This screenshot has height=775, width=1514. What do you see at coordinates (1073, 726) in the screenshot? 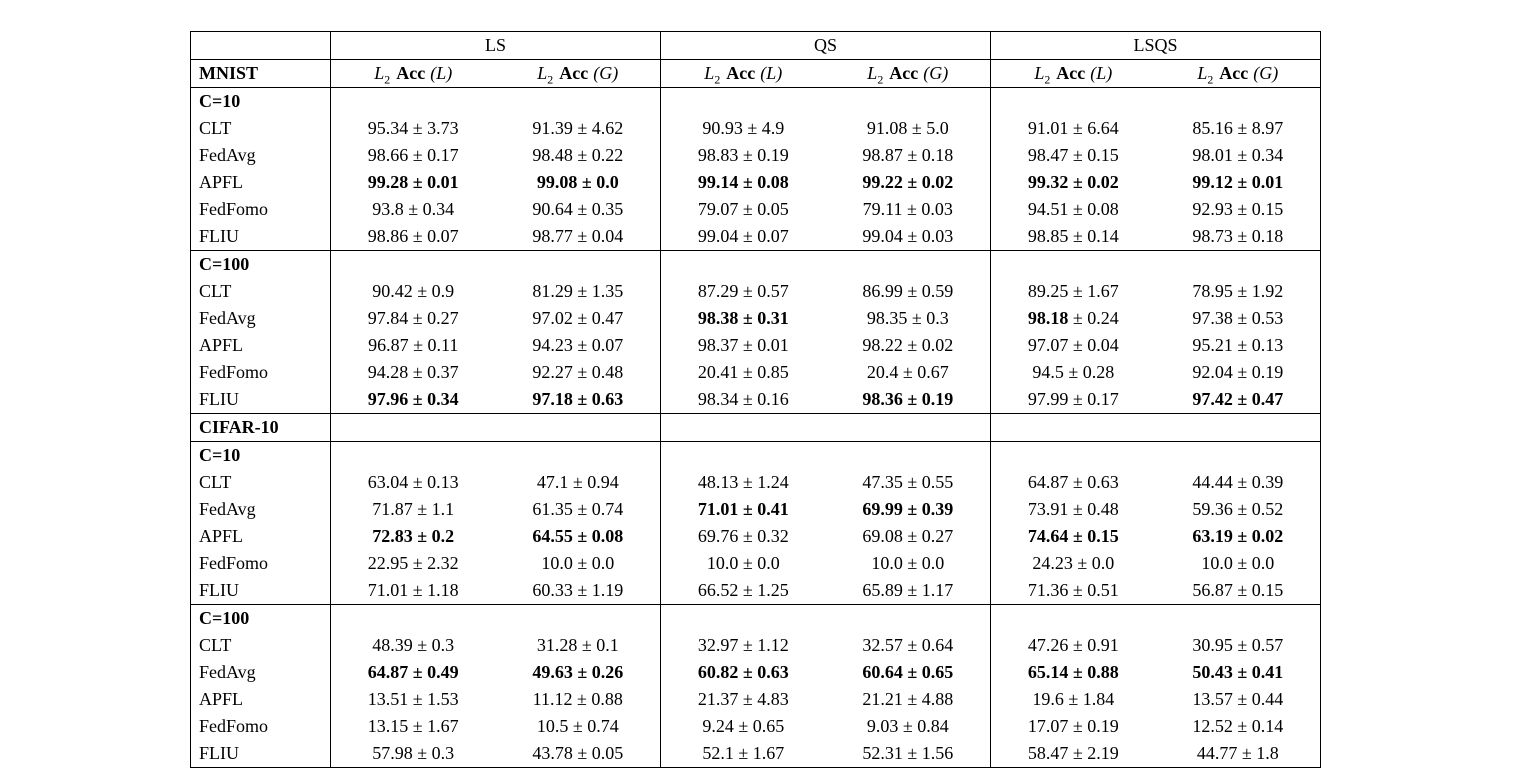
I see `value-cell: 17.07 ± 0.19` at bounding box center [1073, 726].